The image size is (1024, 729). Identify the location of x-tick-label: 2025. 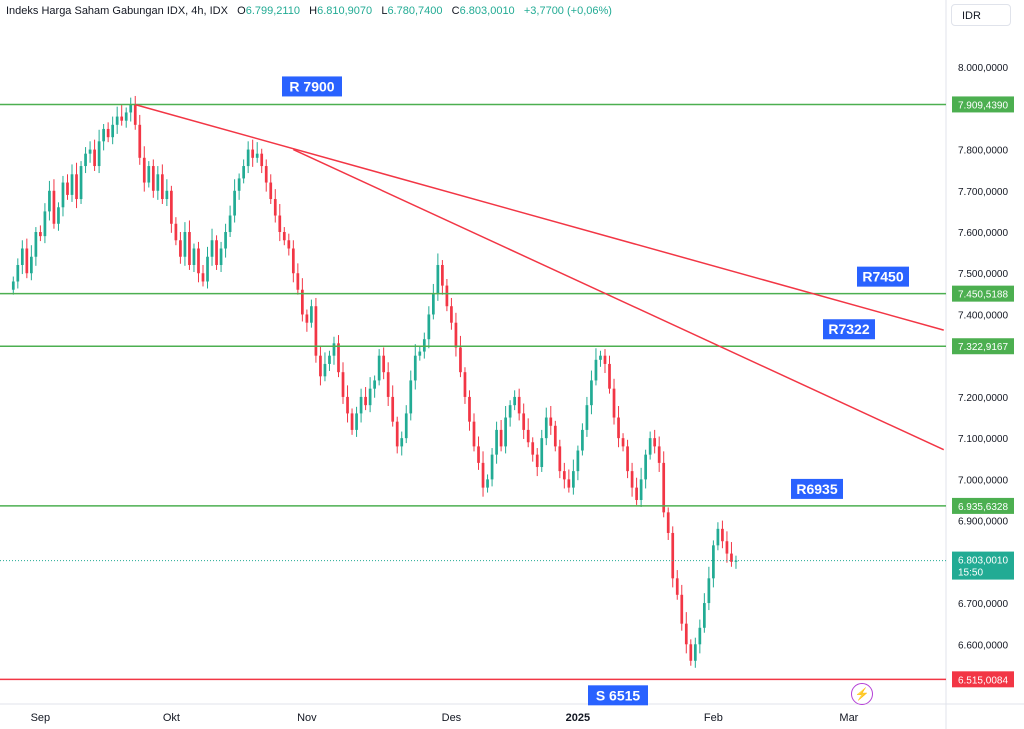
(578, 718).